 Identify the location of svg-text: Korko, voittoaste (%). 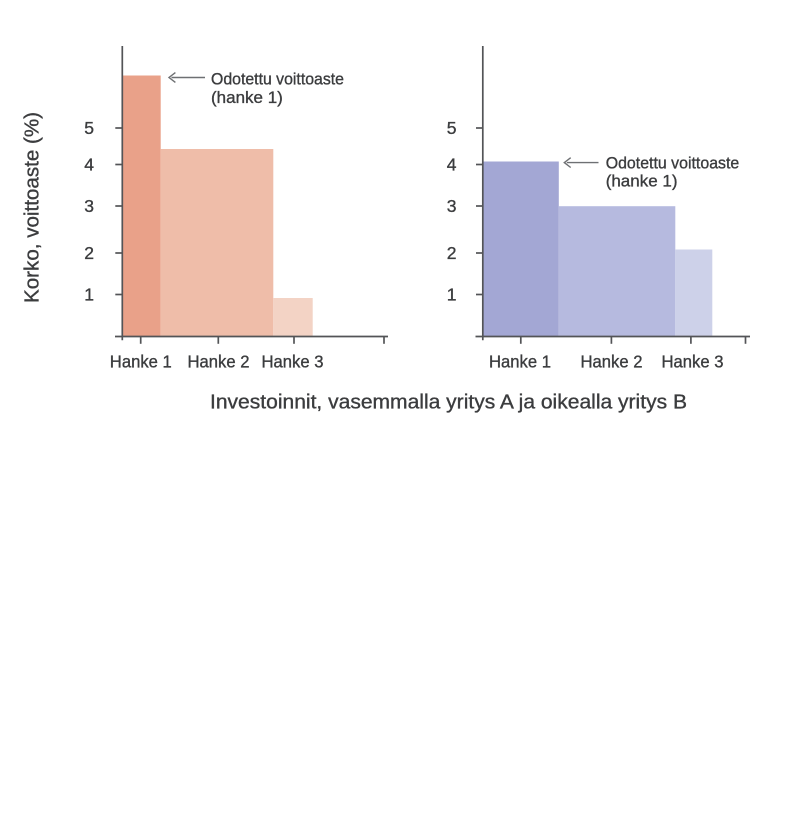
(32, 207).